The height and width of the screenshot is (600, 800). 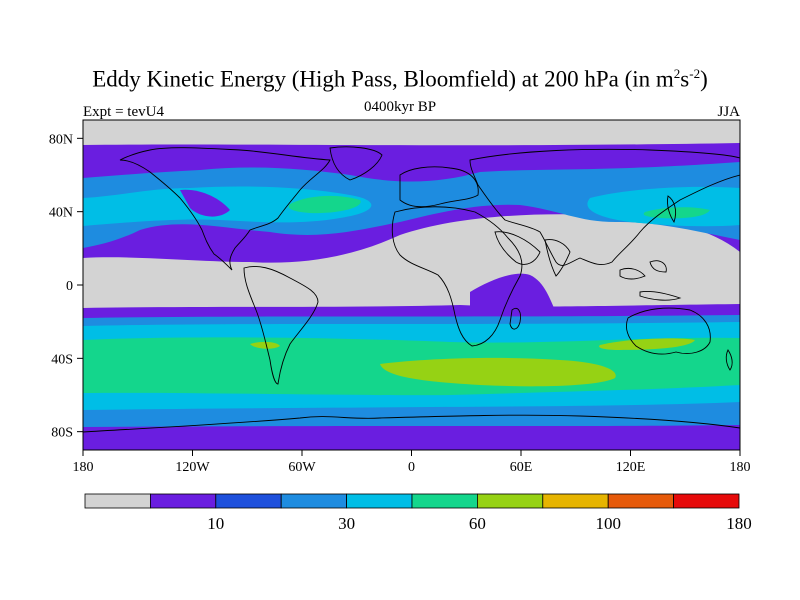 What do you see at coordinates (557, 258) in the screenshot?
I see `coast-india` at bounding box center [557, 258].